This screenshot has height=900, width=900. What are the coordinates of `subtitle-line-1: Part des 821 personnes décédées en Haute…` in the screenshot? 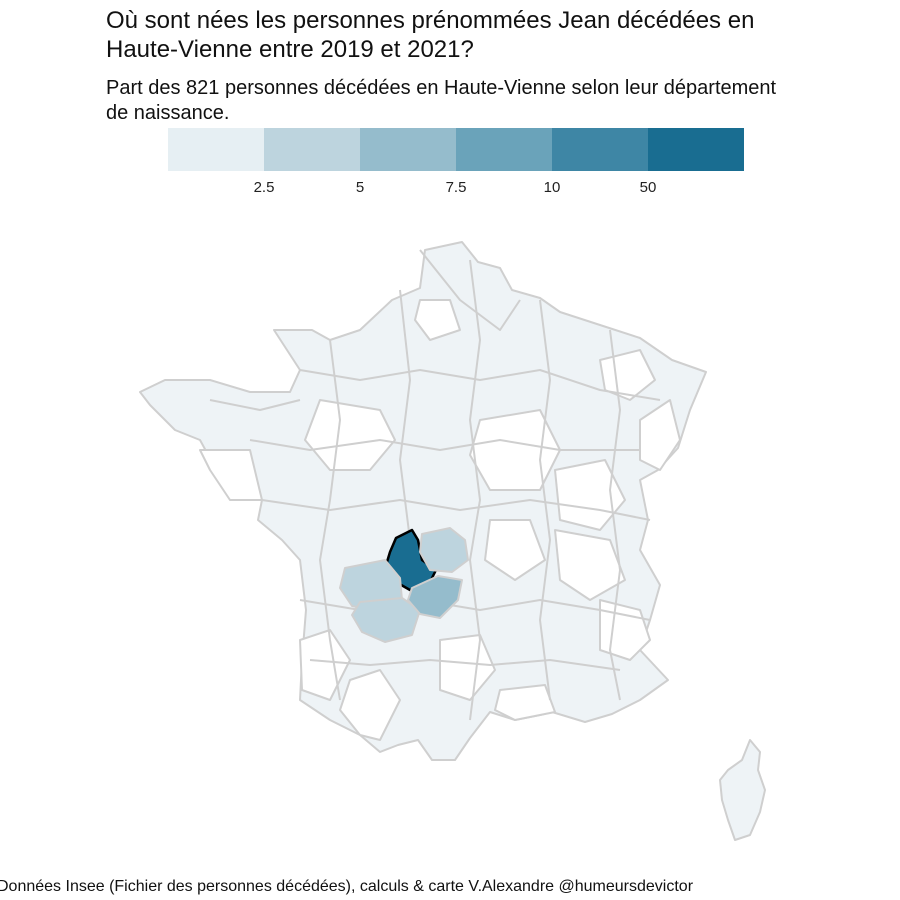 It's located at (441, 88).